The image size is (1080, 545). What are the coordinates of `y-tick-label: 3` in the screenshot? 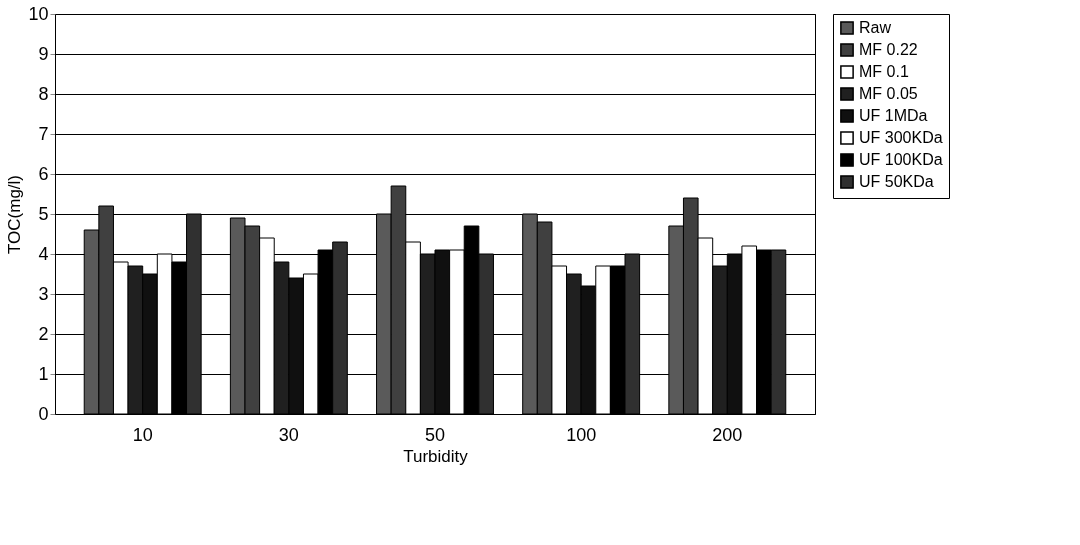 It's located at (43, 293).